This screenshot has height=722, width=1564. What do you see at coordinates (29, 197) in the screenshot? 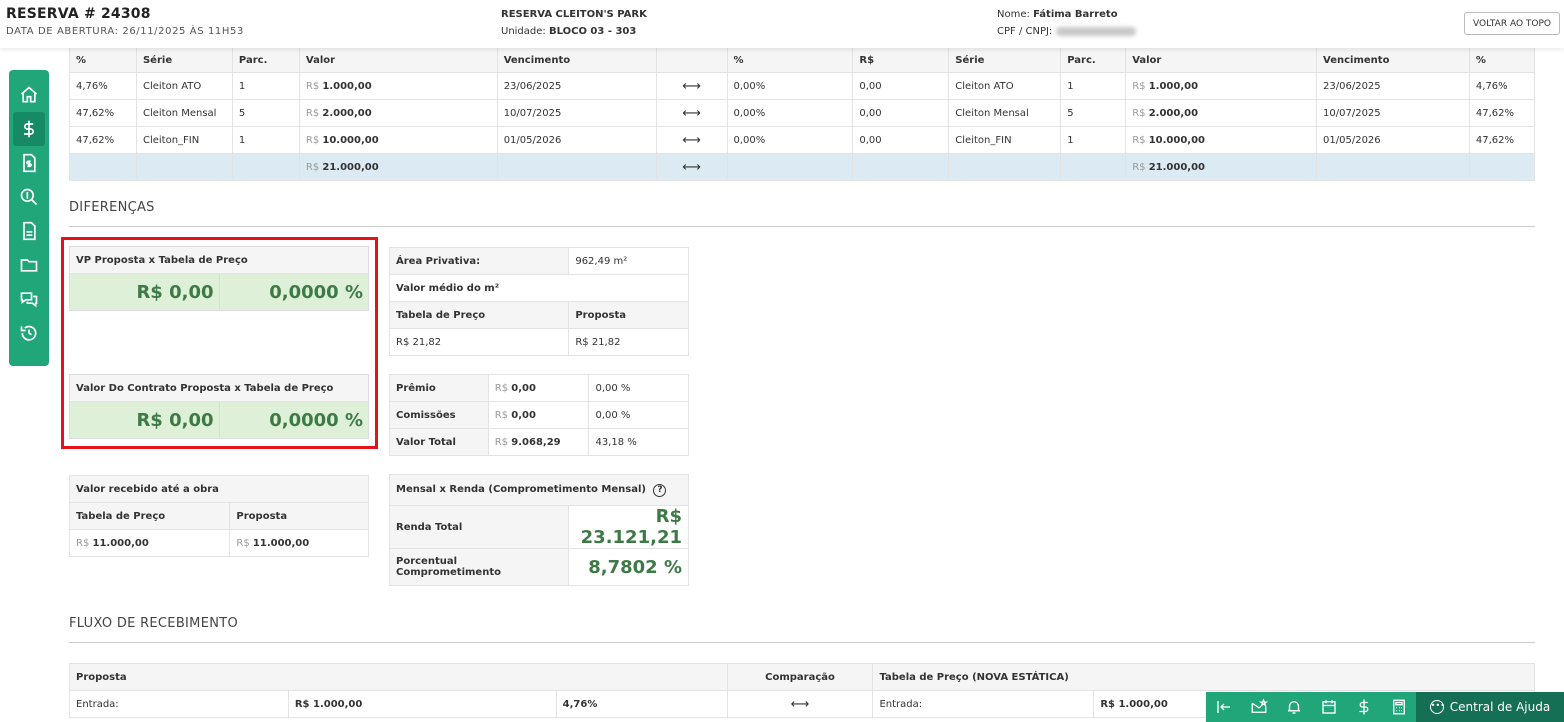
I see `search-dollar-icon` at bounding box center [29, 197].